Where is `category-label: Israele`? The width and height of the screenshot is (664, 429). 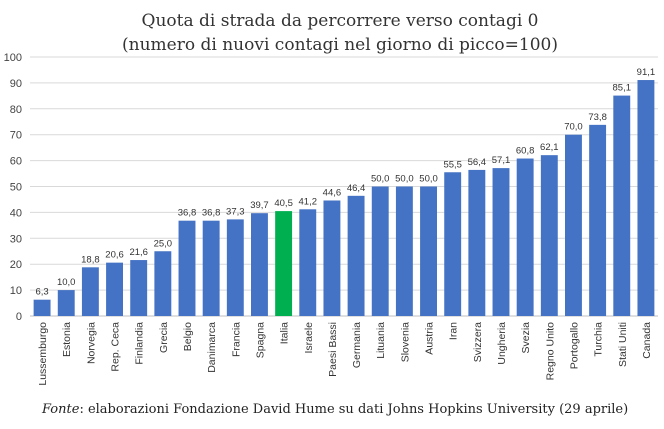 category-label: Israele is located at coordinates (309, 338).